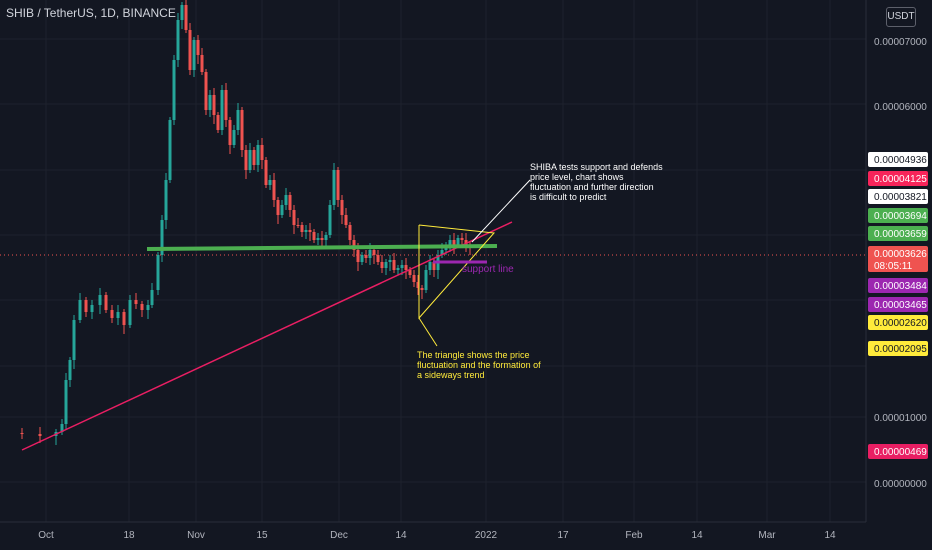  What do you see at coordinates (488, 269) in the screenshot?
I see `support-line-label: support line` at bounding box center [488, 269].